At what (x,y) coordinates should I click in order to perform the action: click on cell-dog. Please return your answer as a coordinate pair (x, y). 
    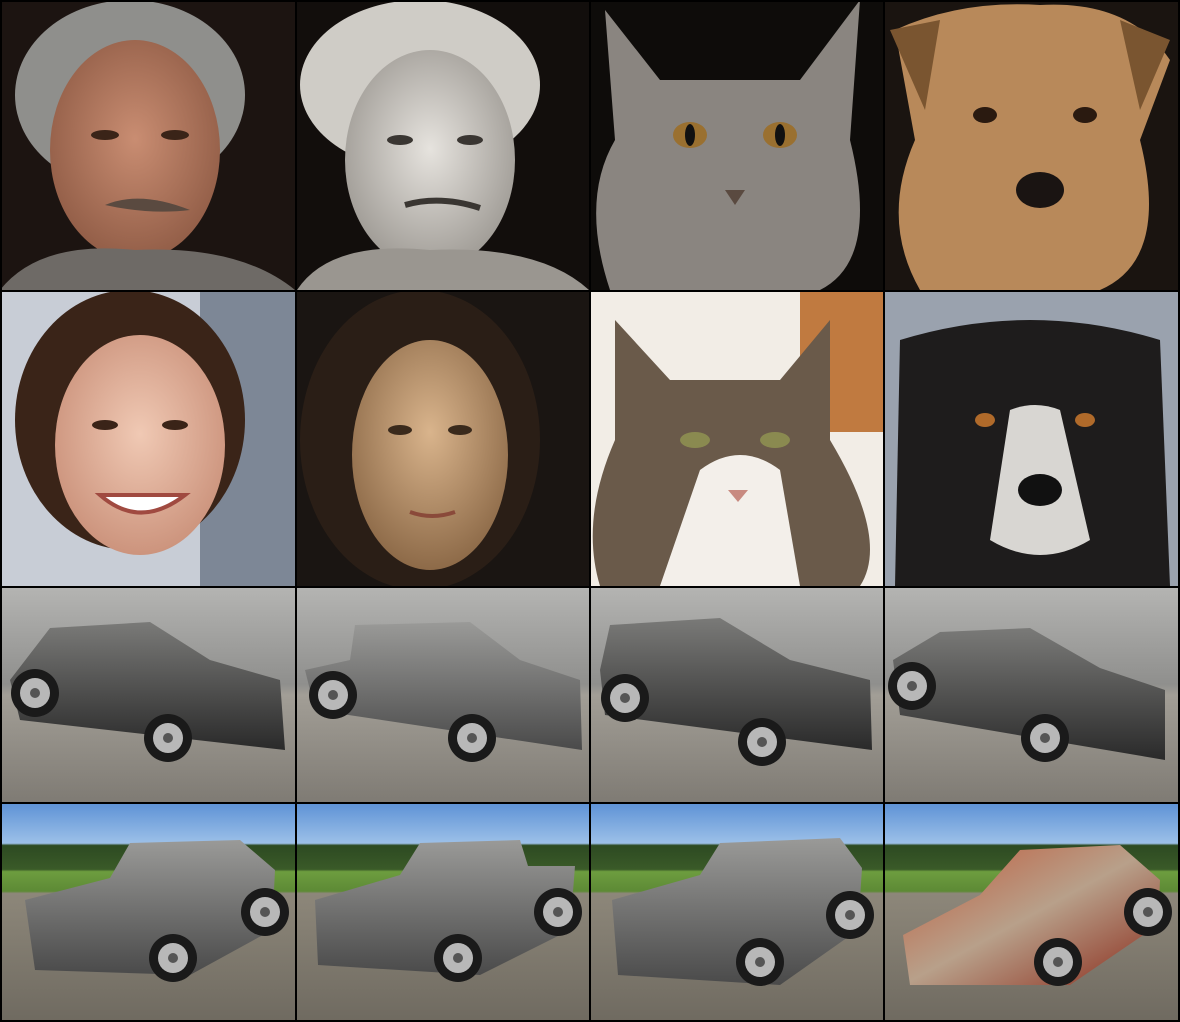
    Looking at the image, I should click on (1032, 145).